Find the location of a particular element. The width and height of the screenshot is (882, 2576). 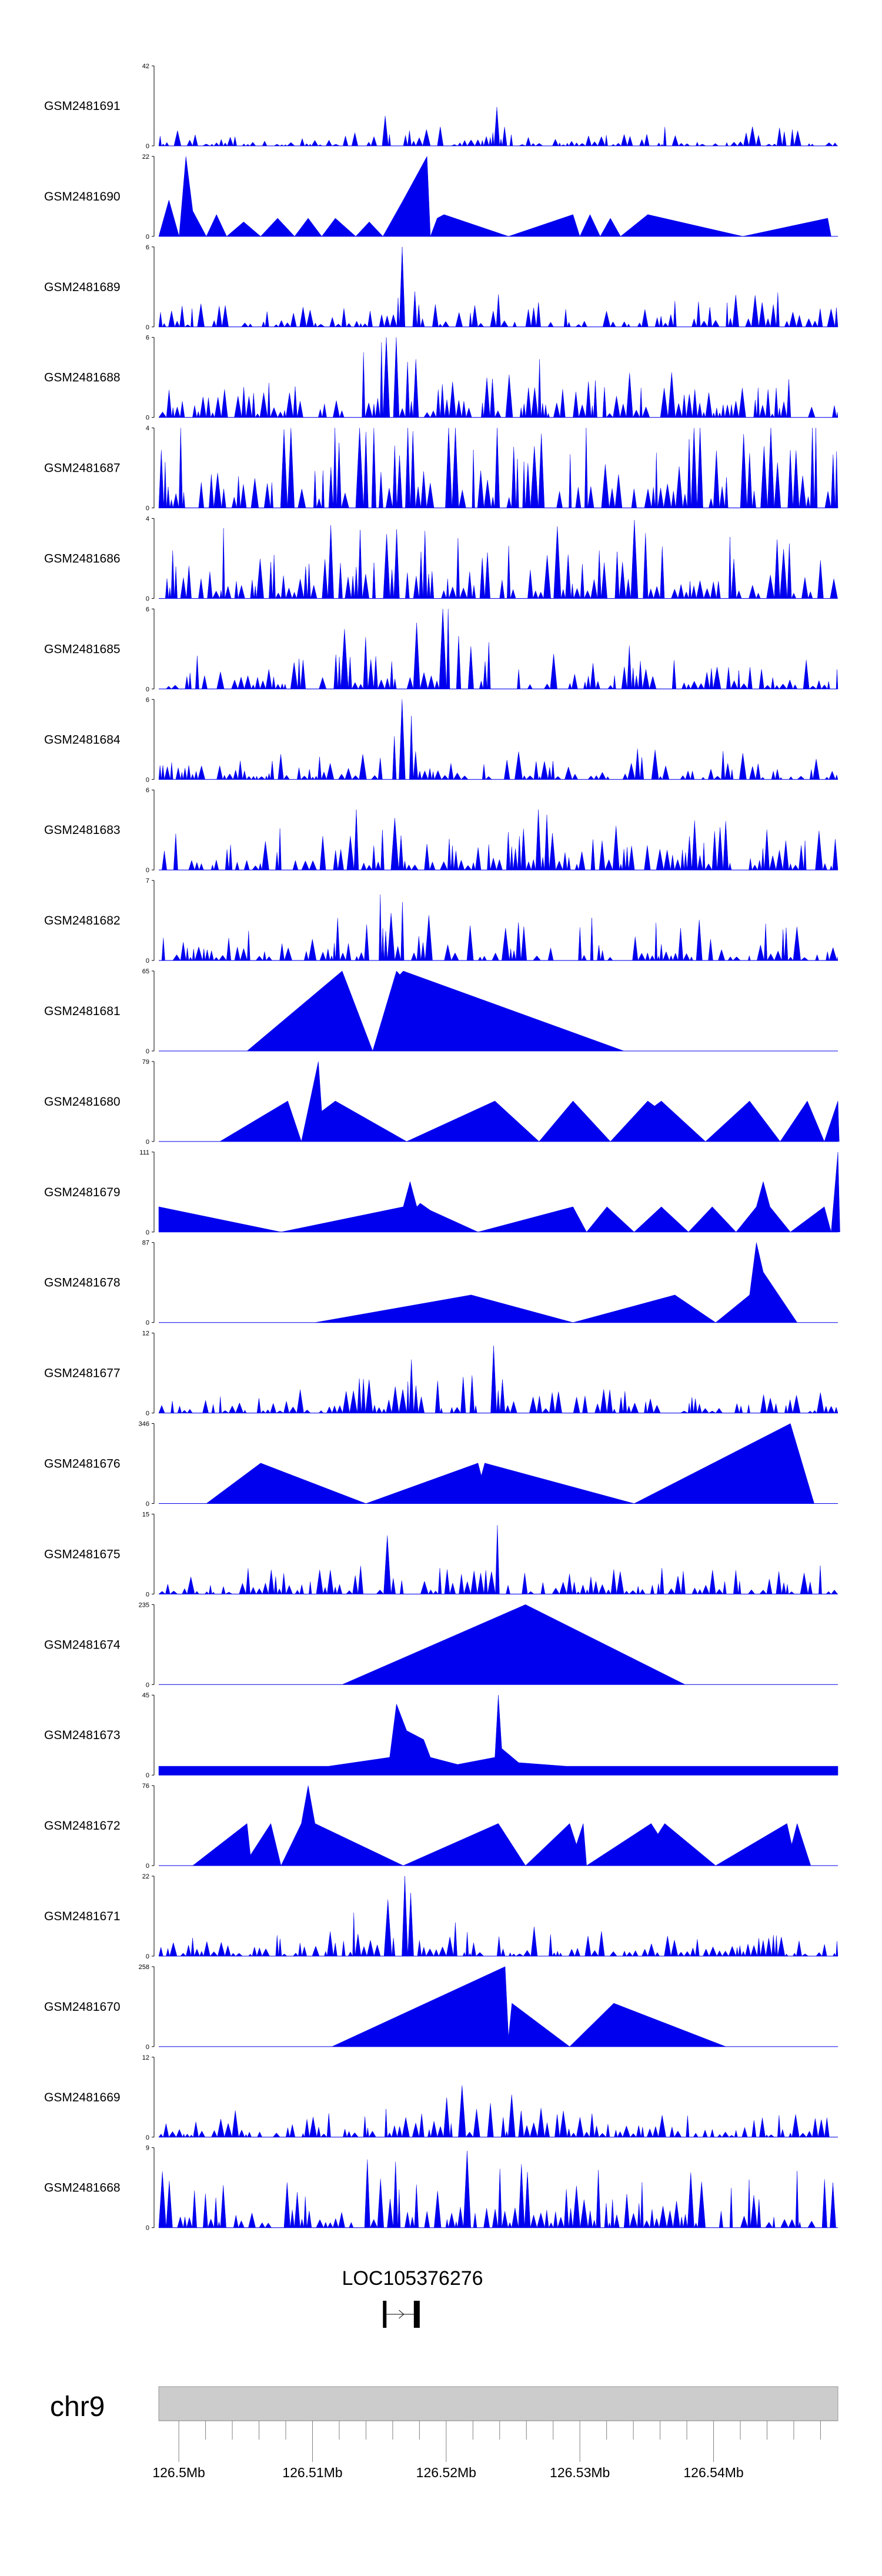

strand-arrow-icon is located at coordinates (402, 2314).